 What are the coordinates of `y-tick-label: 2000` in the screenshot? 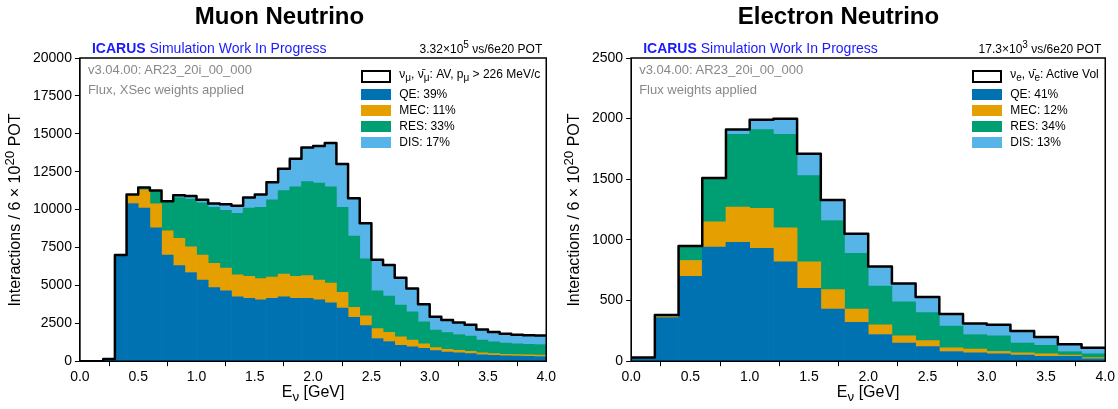 It's located at (607, 117).